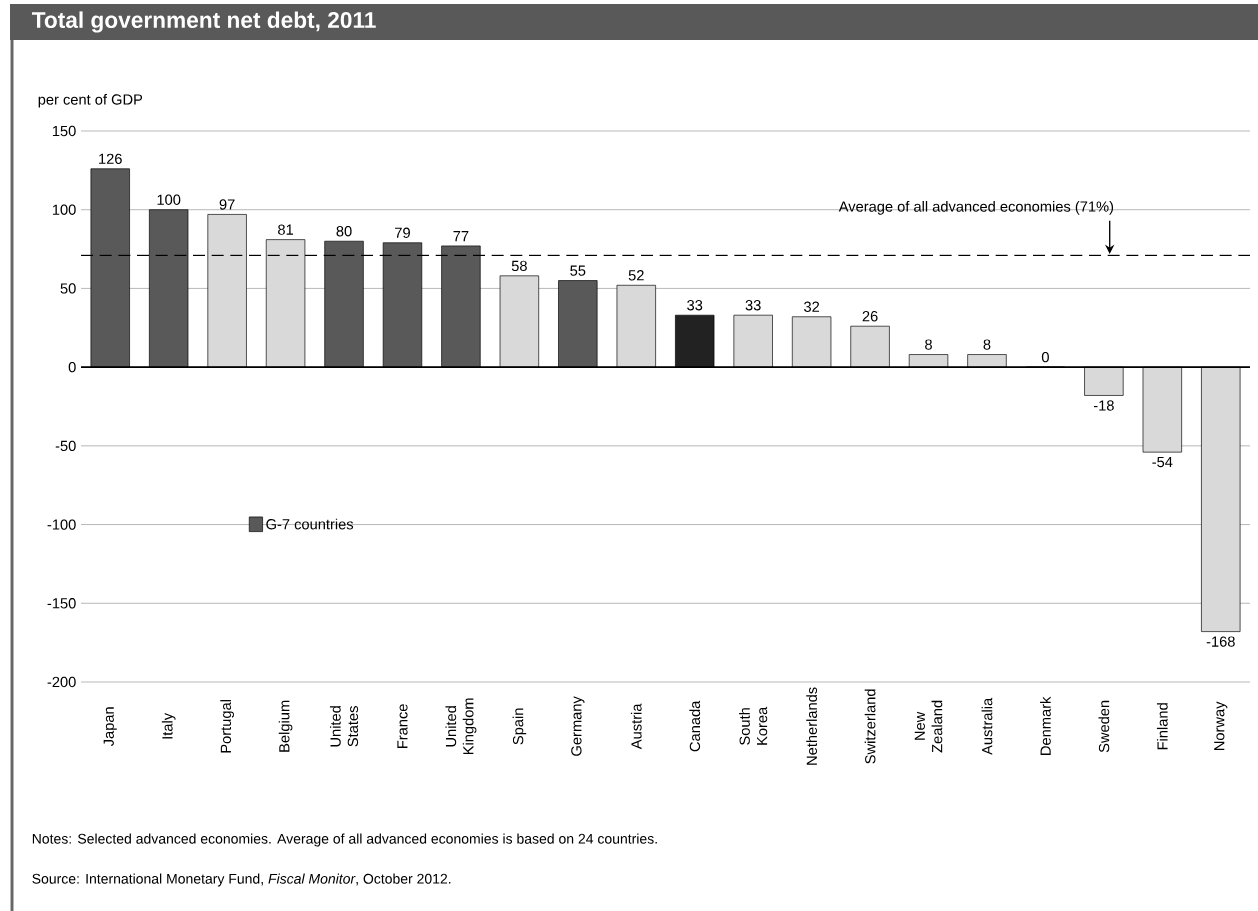 The image size is (1258, 911). What do you see at coordinates (870, 726) in the screenshot?
I see `x-tick-label: Switzerland` at bounding box center [870, 726].